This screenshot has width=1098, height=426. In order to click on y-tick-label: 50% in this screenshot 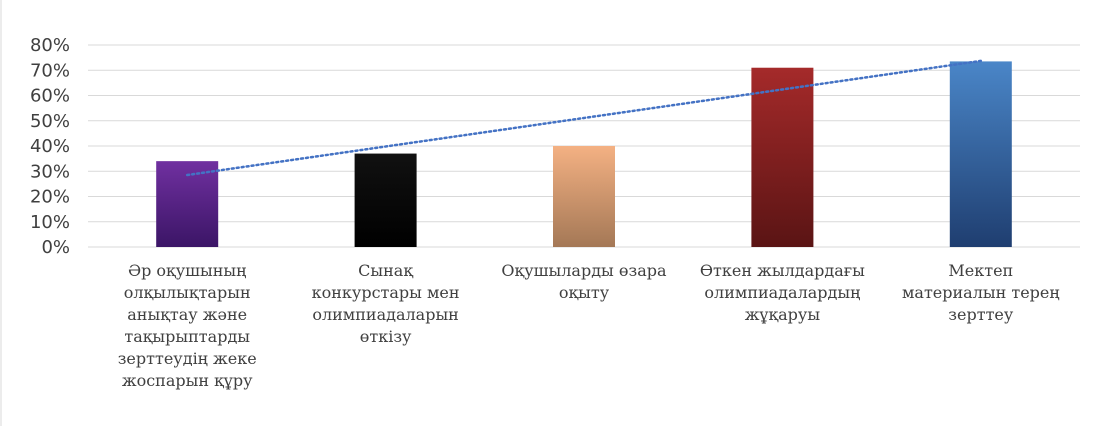, I will do `click(50, 121)`.